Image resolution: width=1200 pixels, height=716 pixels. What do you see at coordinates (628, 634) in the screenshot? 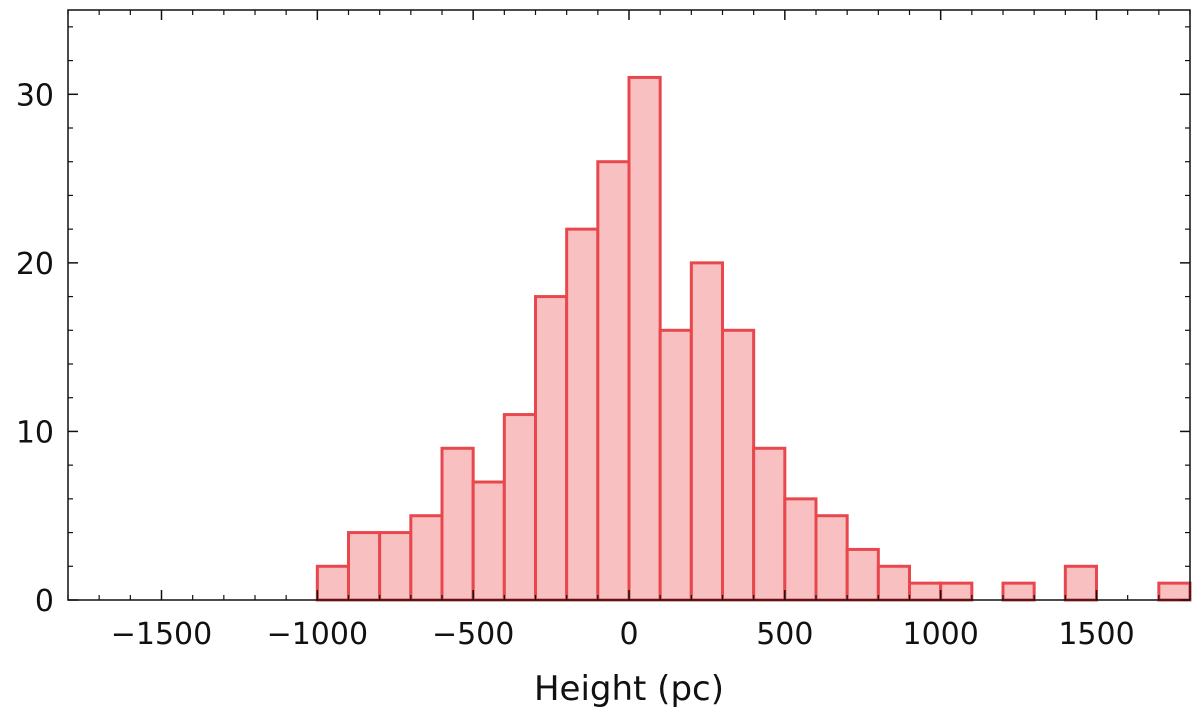
I see `x-tick-label: 0` at bounding box center [628, 634].